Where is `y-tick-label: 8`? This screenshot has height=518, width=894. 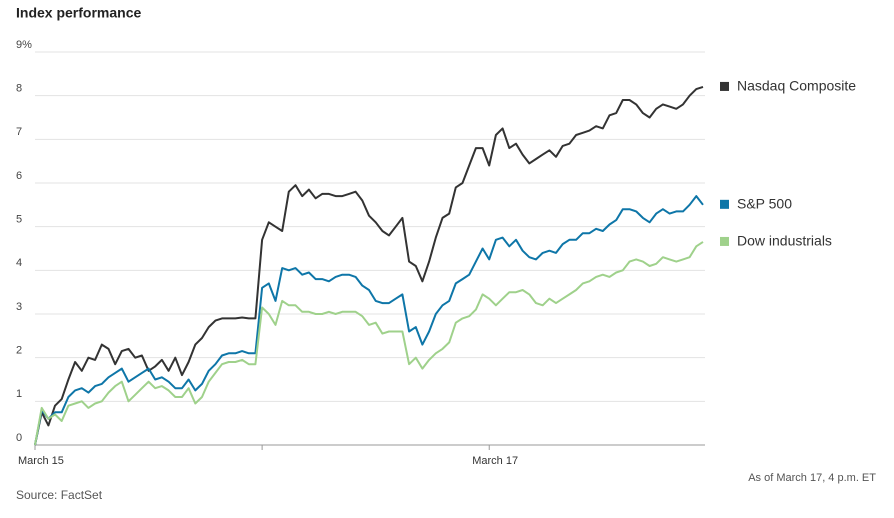 y-tick-label: 8 is located at coordinates (19, 89).